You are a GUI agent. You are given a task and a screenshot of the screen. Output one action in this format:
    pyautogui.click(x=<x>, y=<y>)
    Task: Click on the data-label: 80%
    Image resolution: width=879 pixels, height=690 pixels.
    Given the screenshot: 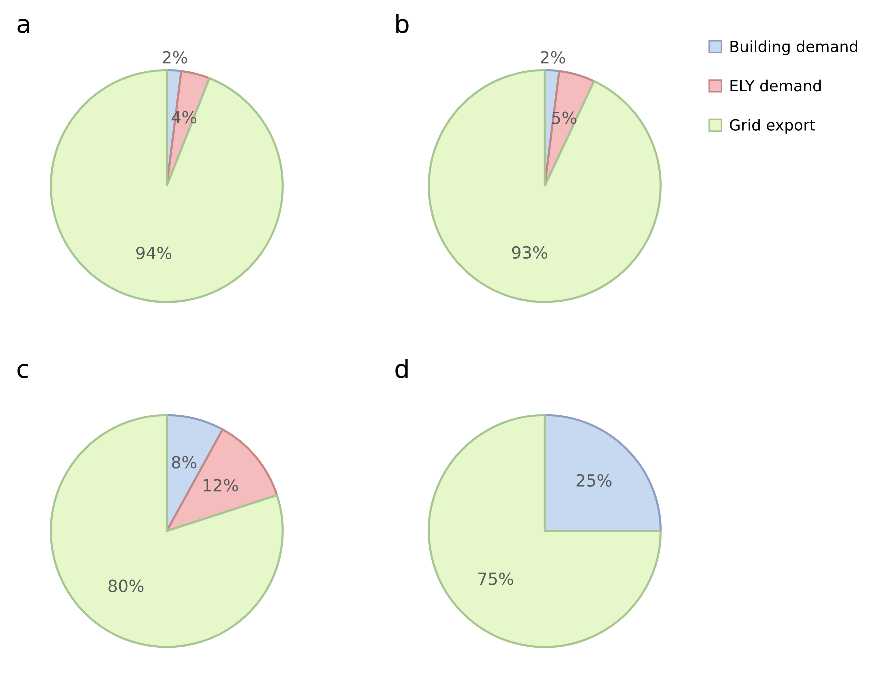 What is the action you would take?
    pyautogui.click(x=126, y=586)
    